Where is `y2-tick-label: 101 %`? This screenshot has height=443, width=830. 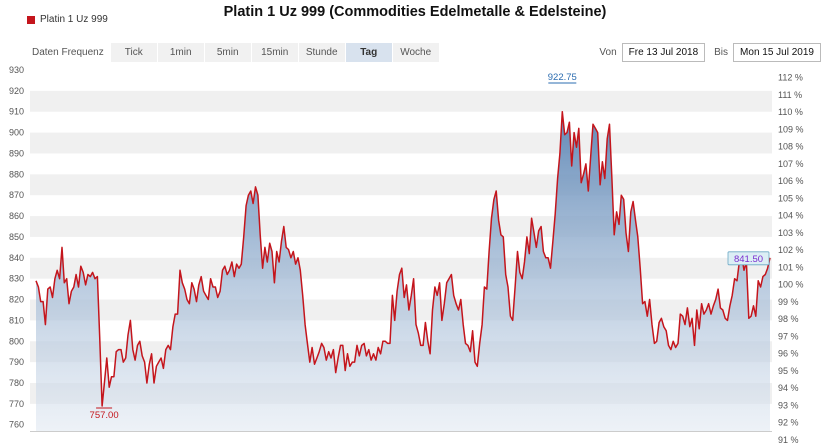 y2-tick-label: 101 % is located at coordinates (791, 267).